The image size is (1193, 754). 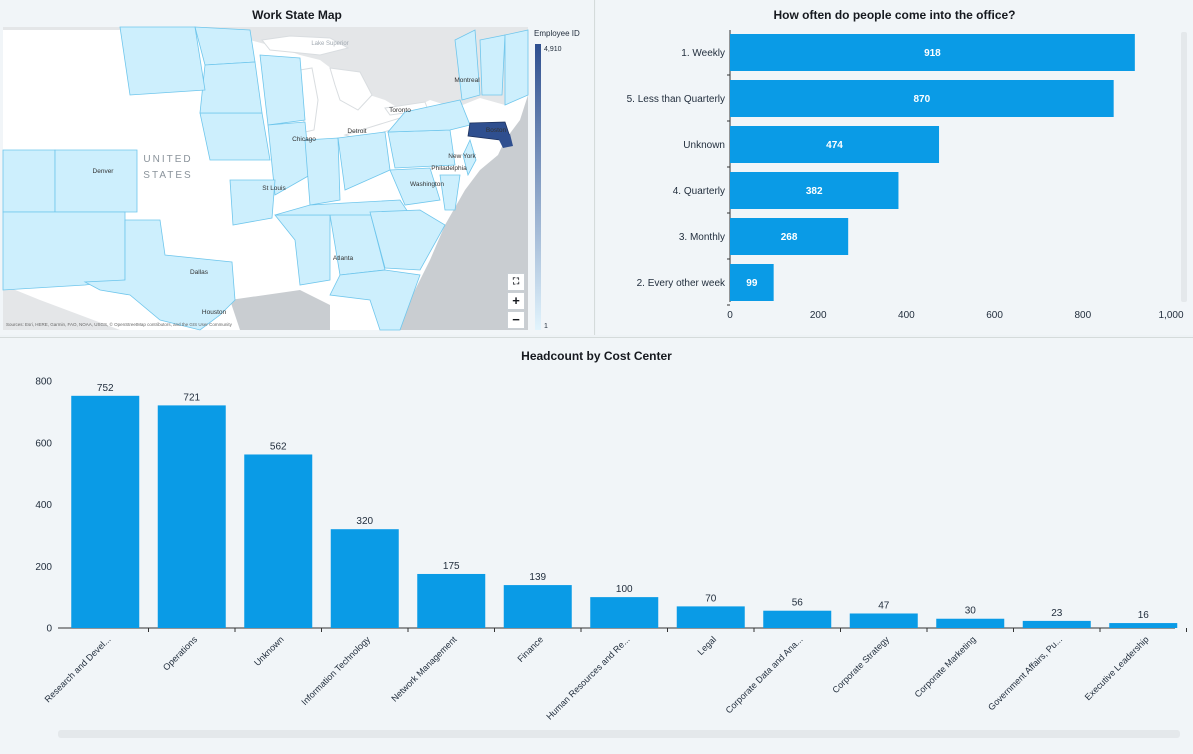 I want to click on cost-center-title: Headcount by Cost Center, so click(x=596, y=356).